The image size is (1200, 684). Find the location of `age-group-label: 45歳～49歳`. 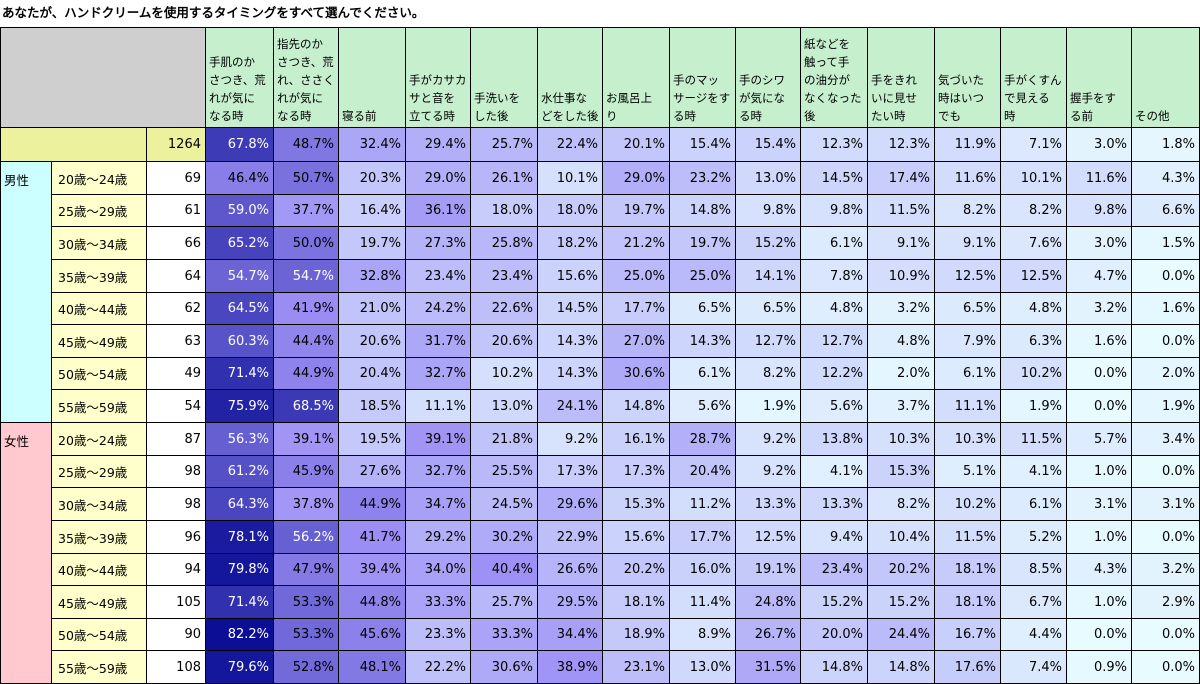

age-group-label: 45歳～49歳 is located at coordinates (99, 602).